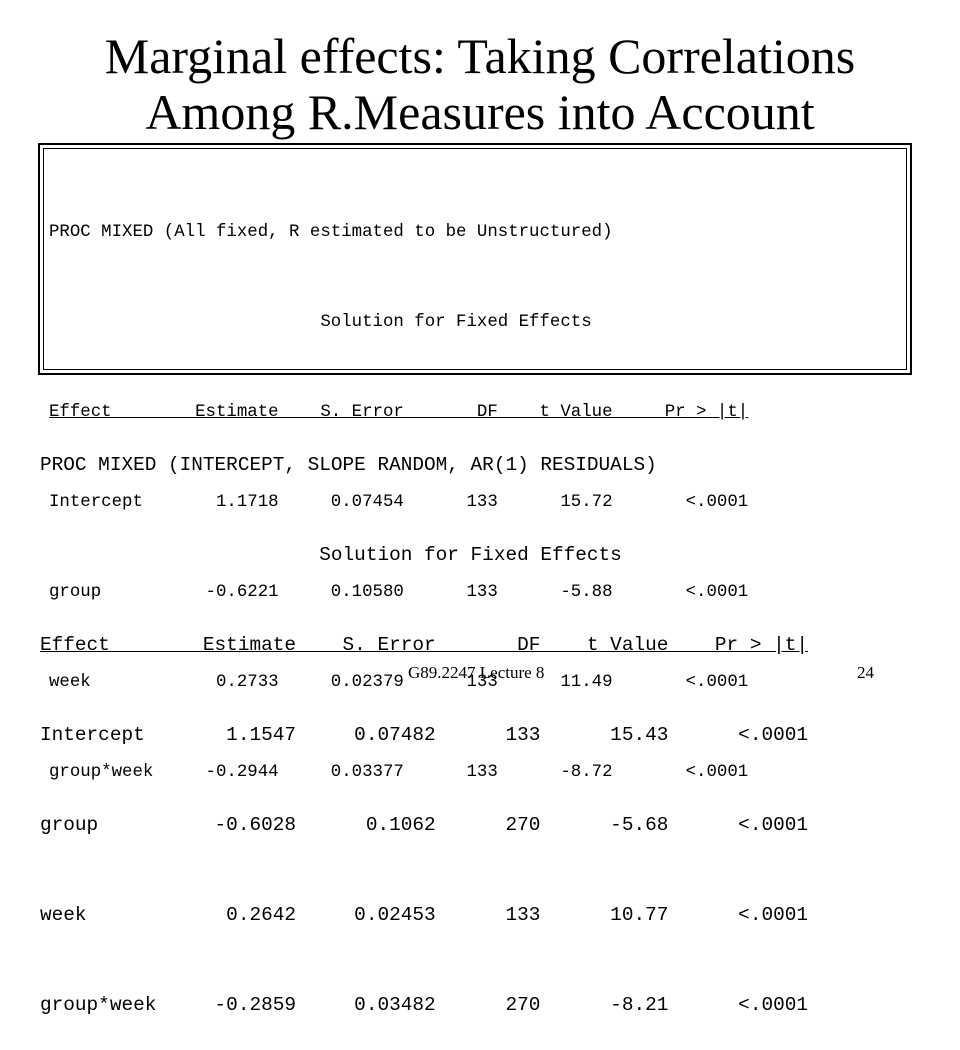 This screenshot has width=960, height=1050. I want to click on table-row-group: group -0.6221 0.10580 133 -5.88 <.0001, so click(399, 592).